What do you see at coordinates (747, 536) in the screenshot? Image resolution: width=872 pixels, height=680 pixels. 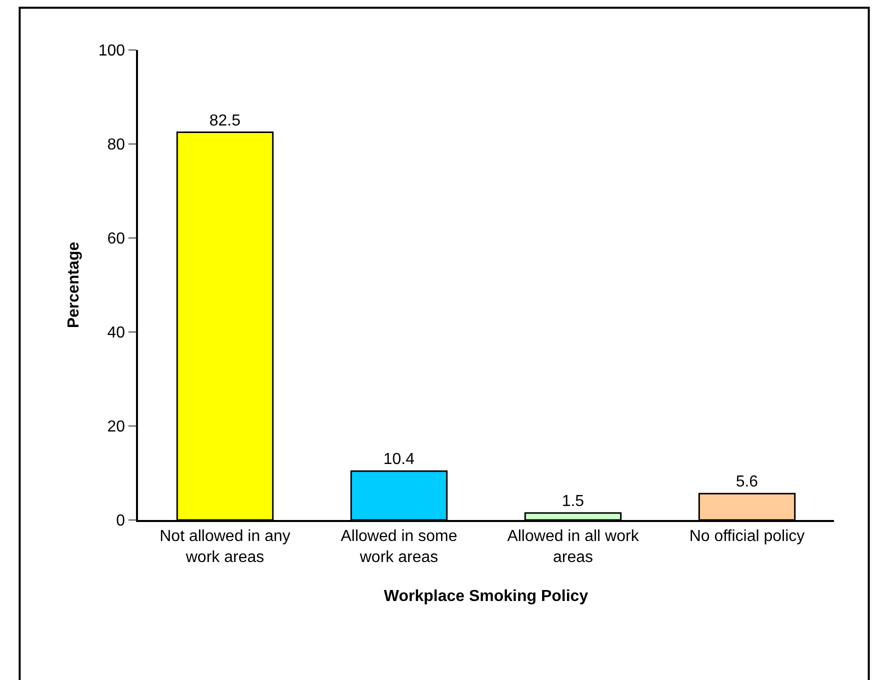 I see `x-tick-label: No official policy` at bounding box center [747, 536].